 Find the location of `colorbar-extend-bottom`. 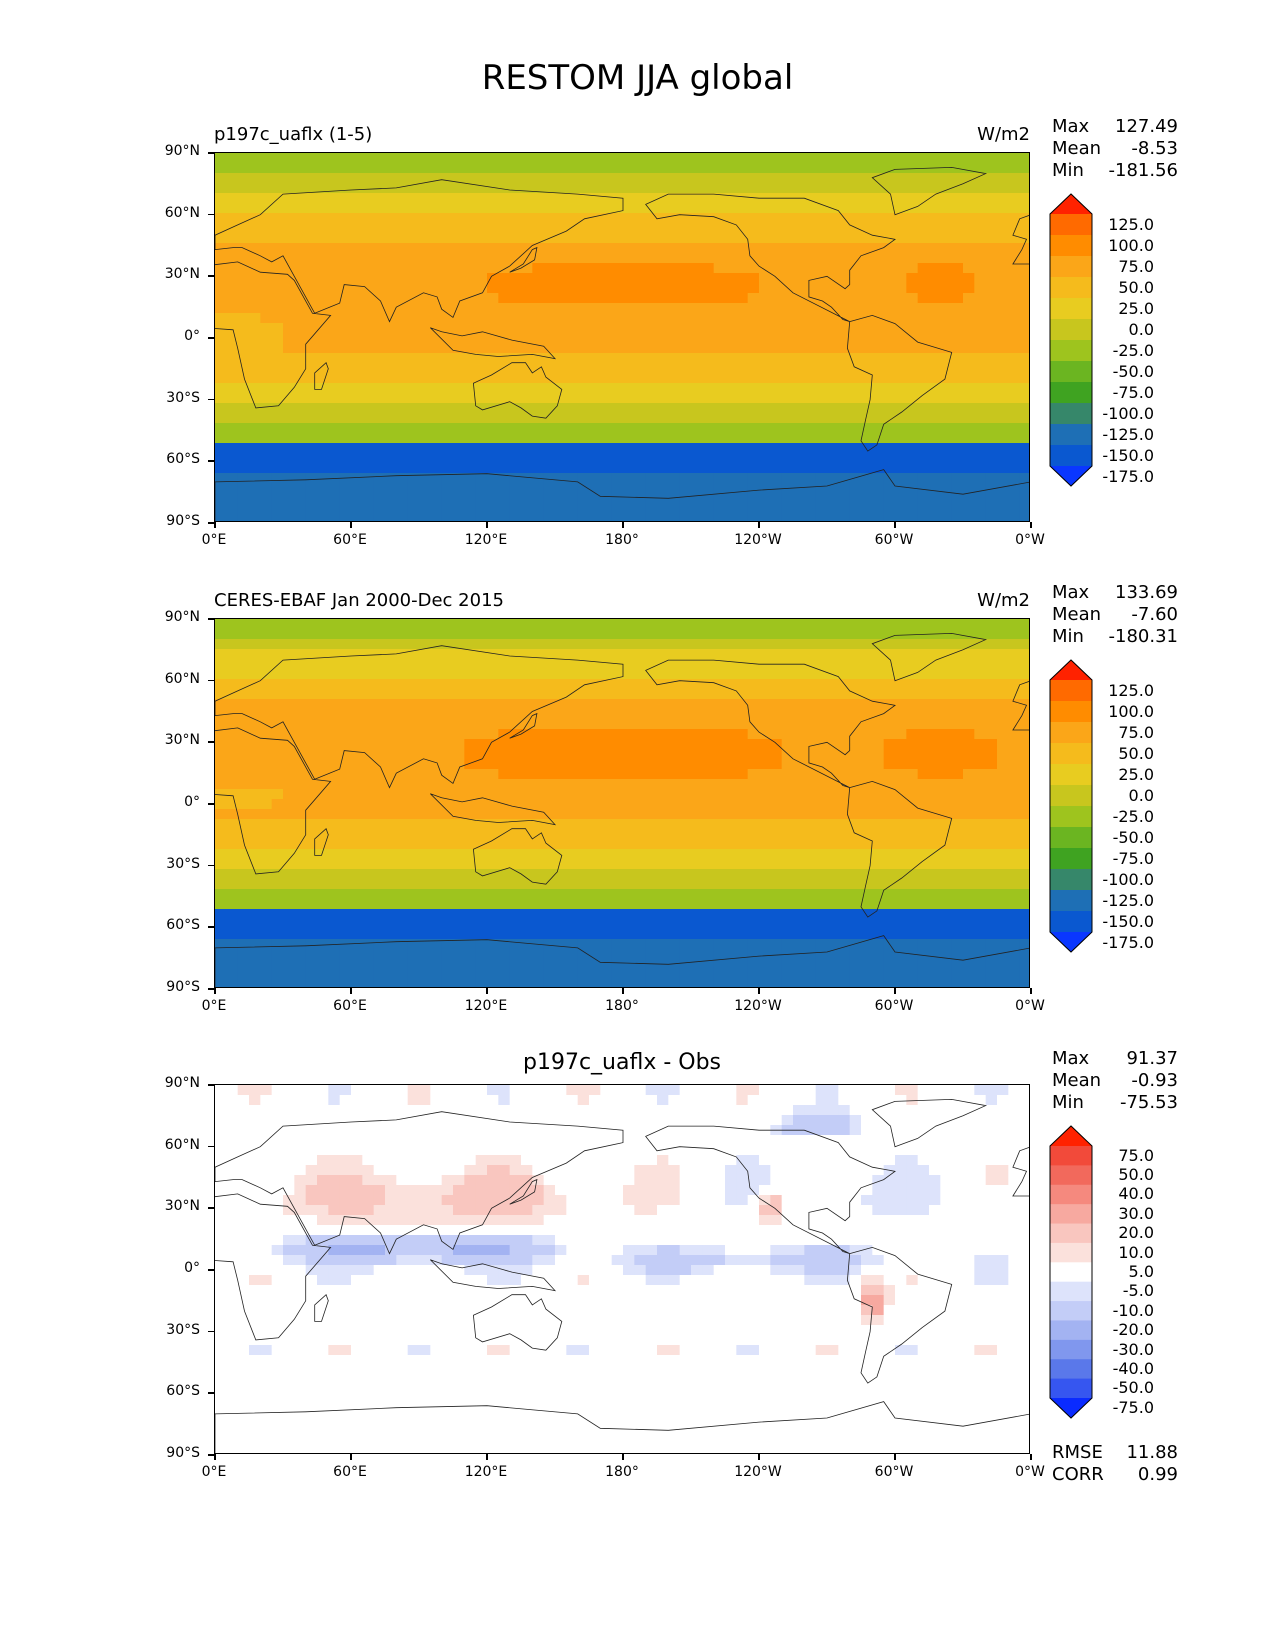

colorbar-extend-bottom is located at coordinates (1071, 476).